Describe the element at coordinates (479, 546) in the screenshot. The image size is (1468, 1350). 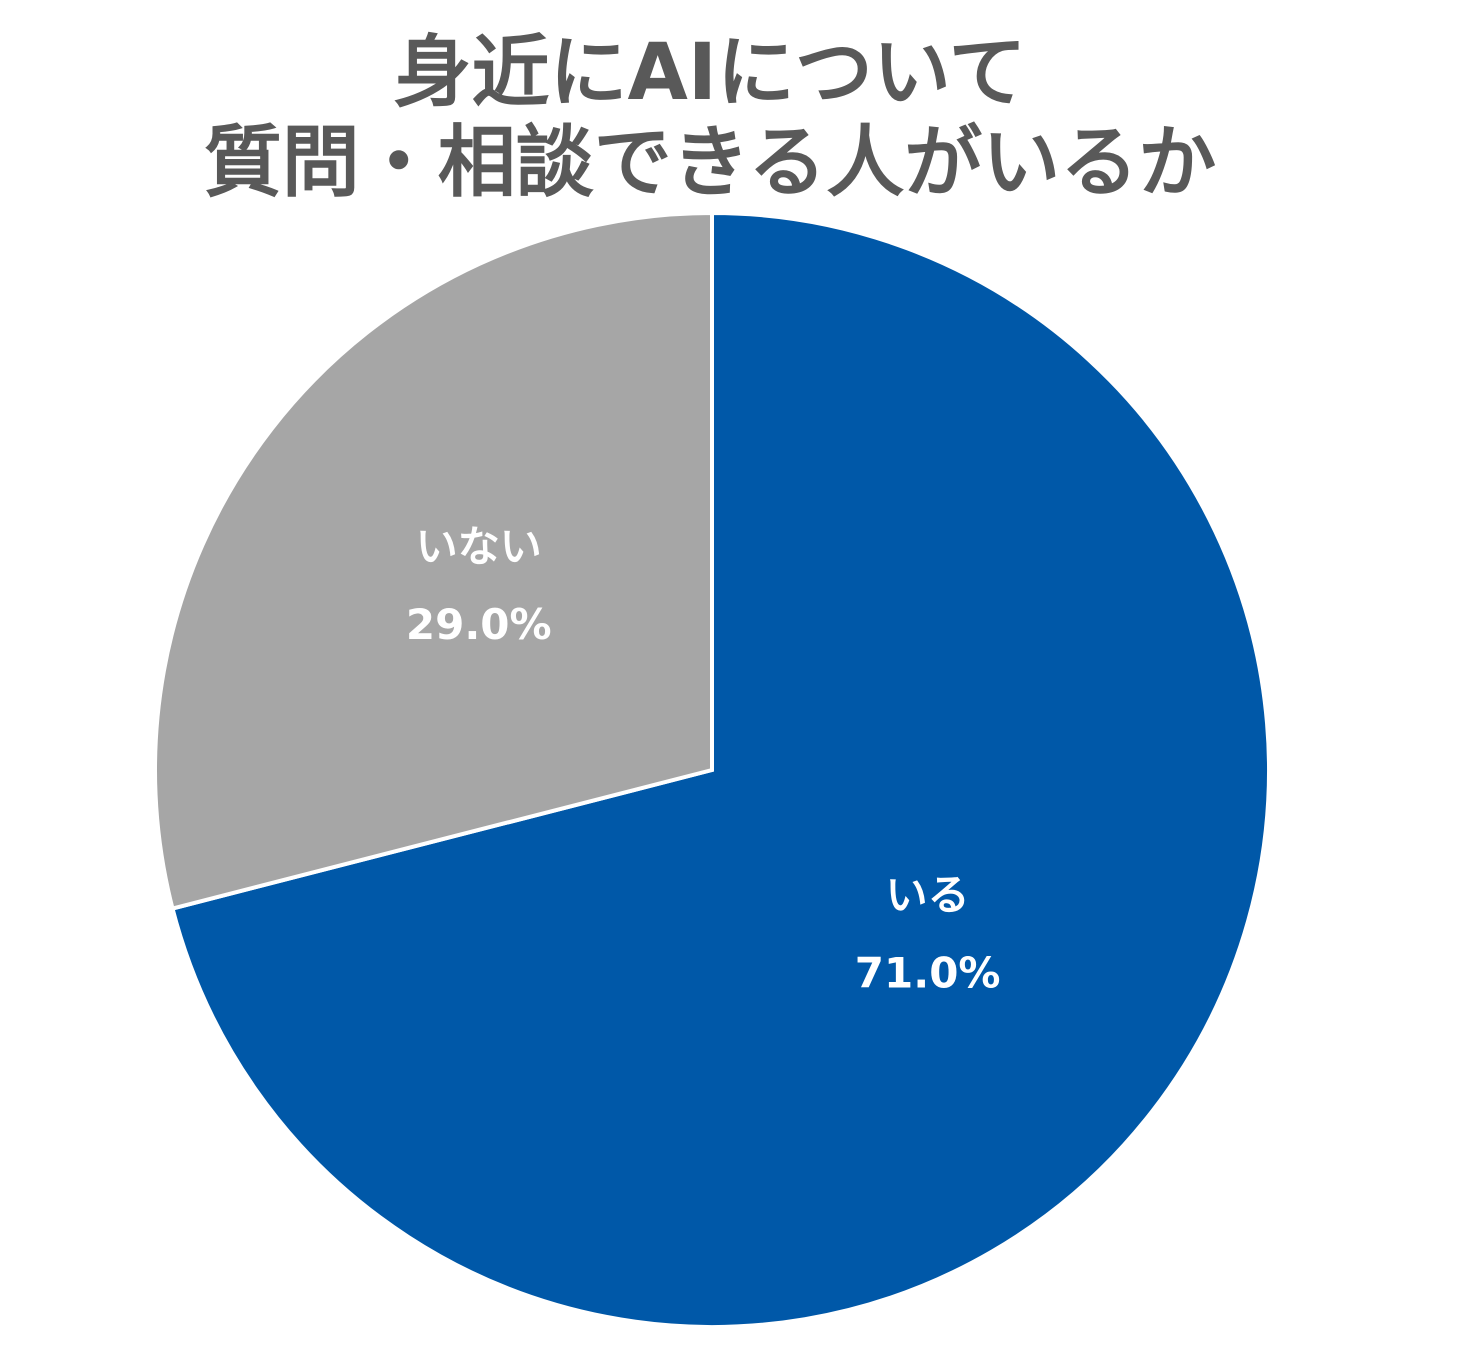
I see `slice-label-2: いない` at that location.